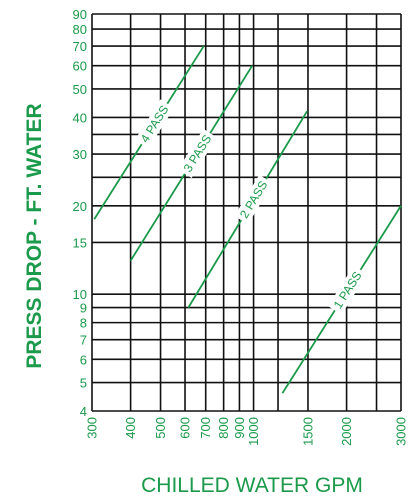  Describe the element at coordinates (83, 359) in the screenshot. I see `y-tick-label: 6` at that location.